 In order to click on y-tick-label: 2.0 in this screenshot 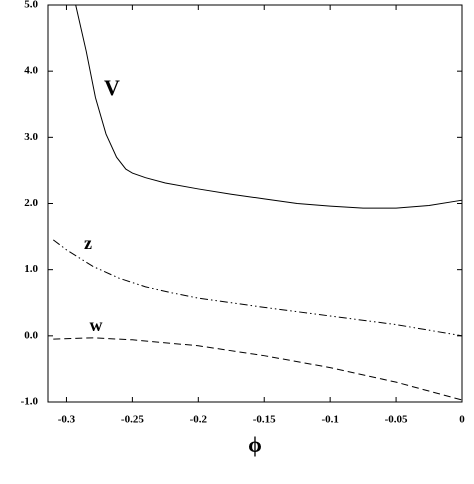, I will do `click(31, 203)`.